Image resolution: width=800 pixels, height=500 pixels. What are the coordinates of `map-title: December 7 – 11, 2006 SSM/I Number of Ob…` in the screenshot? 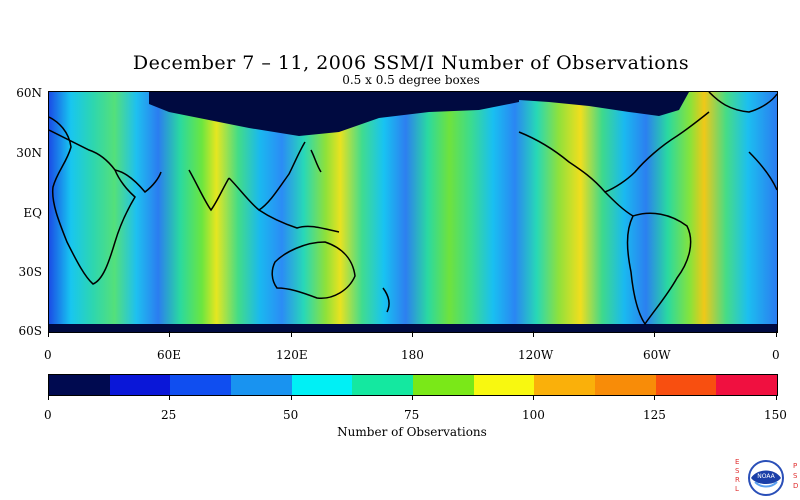 It's located at (411, 63).